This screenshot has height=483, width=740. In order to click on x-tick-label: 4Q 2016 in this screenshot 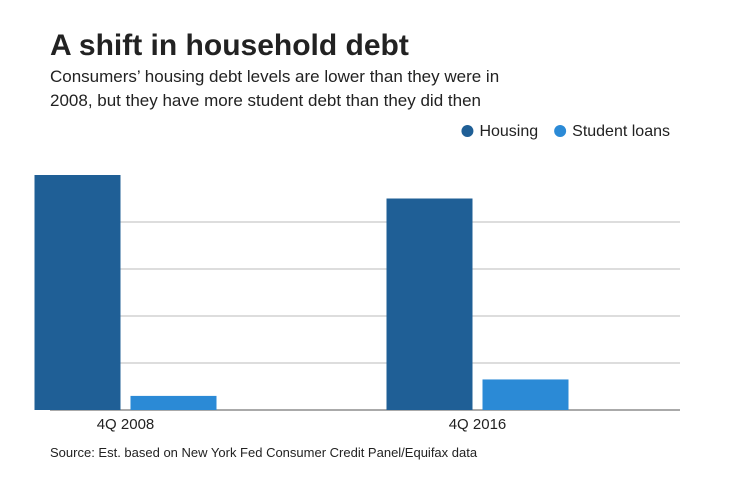, I will do `click(478, 424)`.